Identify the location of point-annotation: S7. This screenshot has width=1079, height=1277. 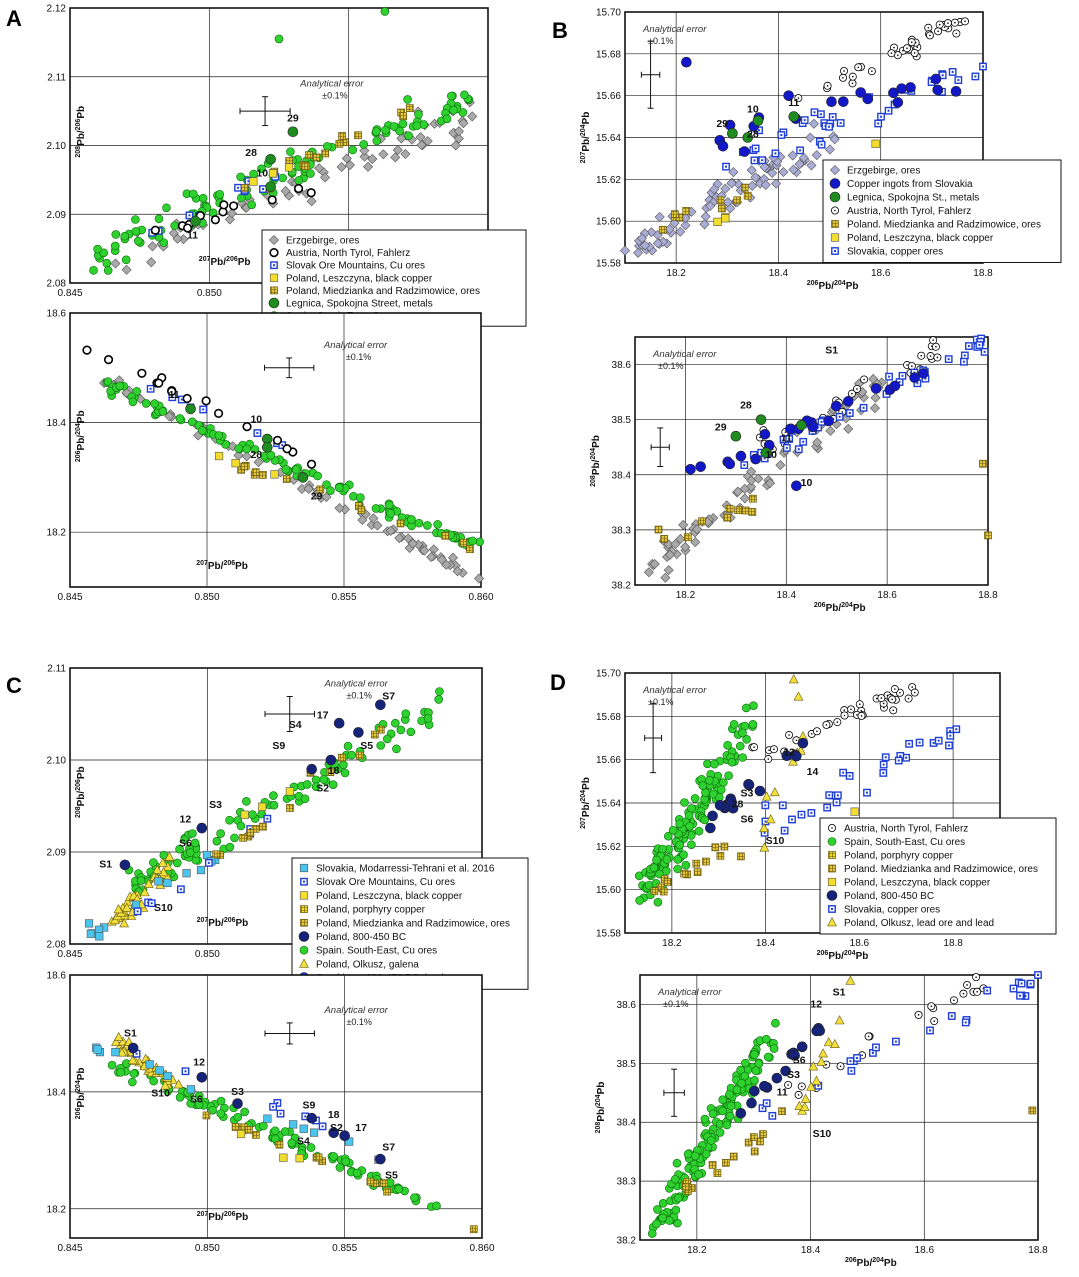
(388, 696).